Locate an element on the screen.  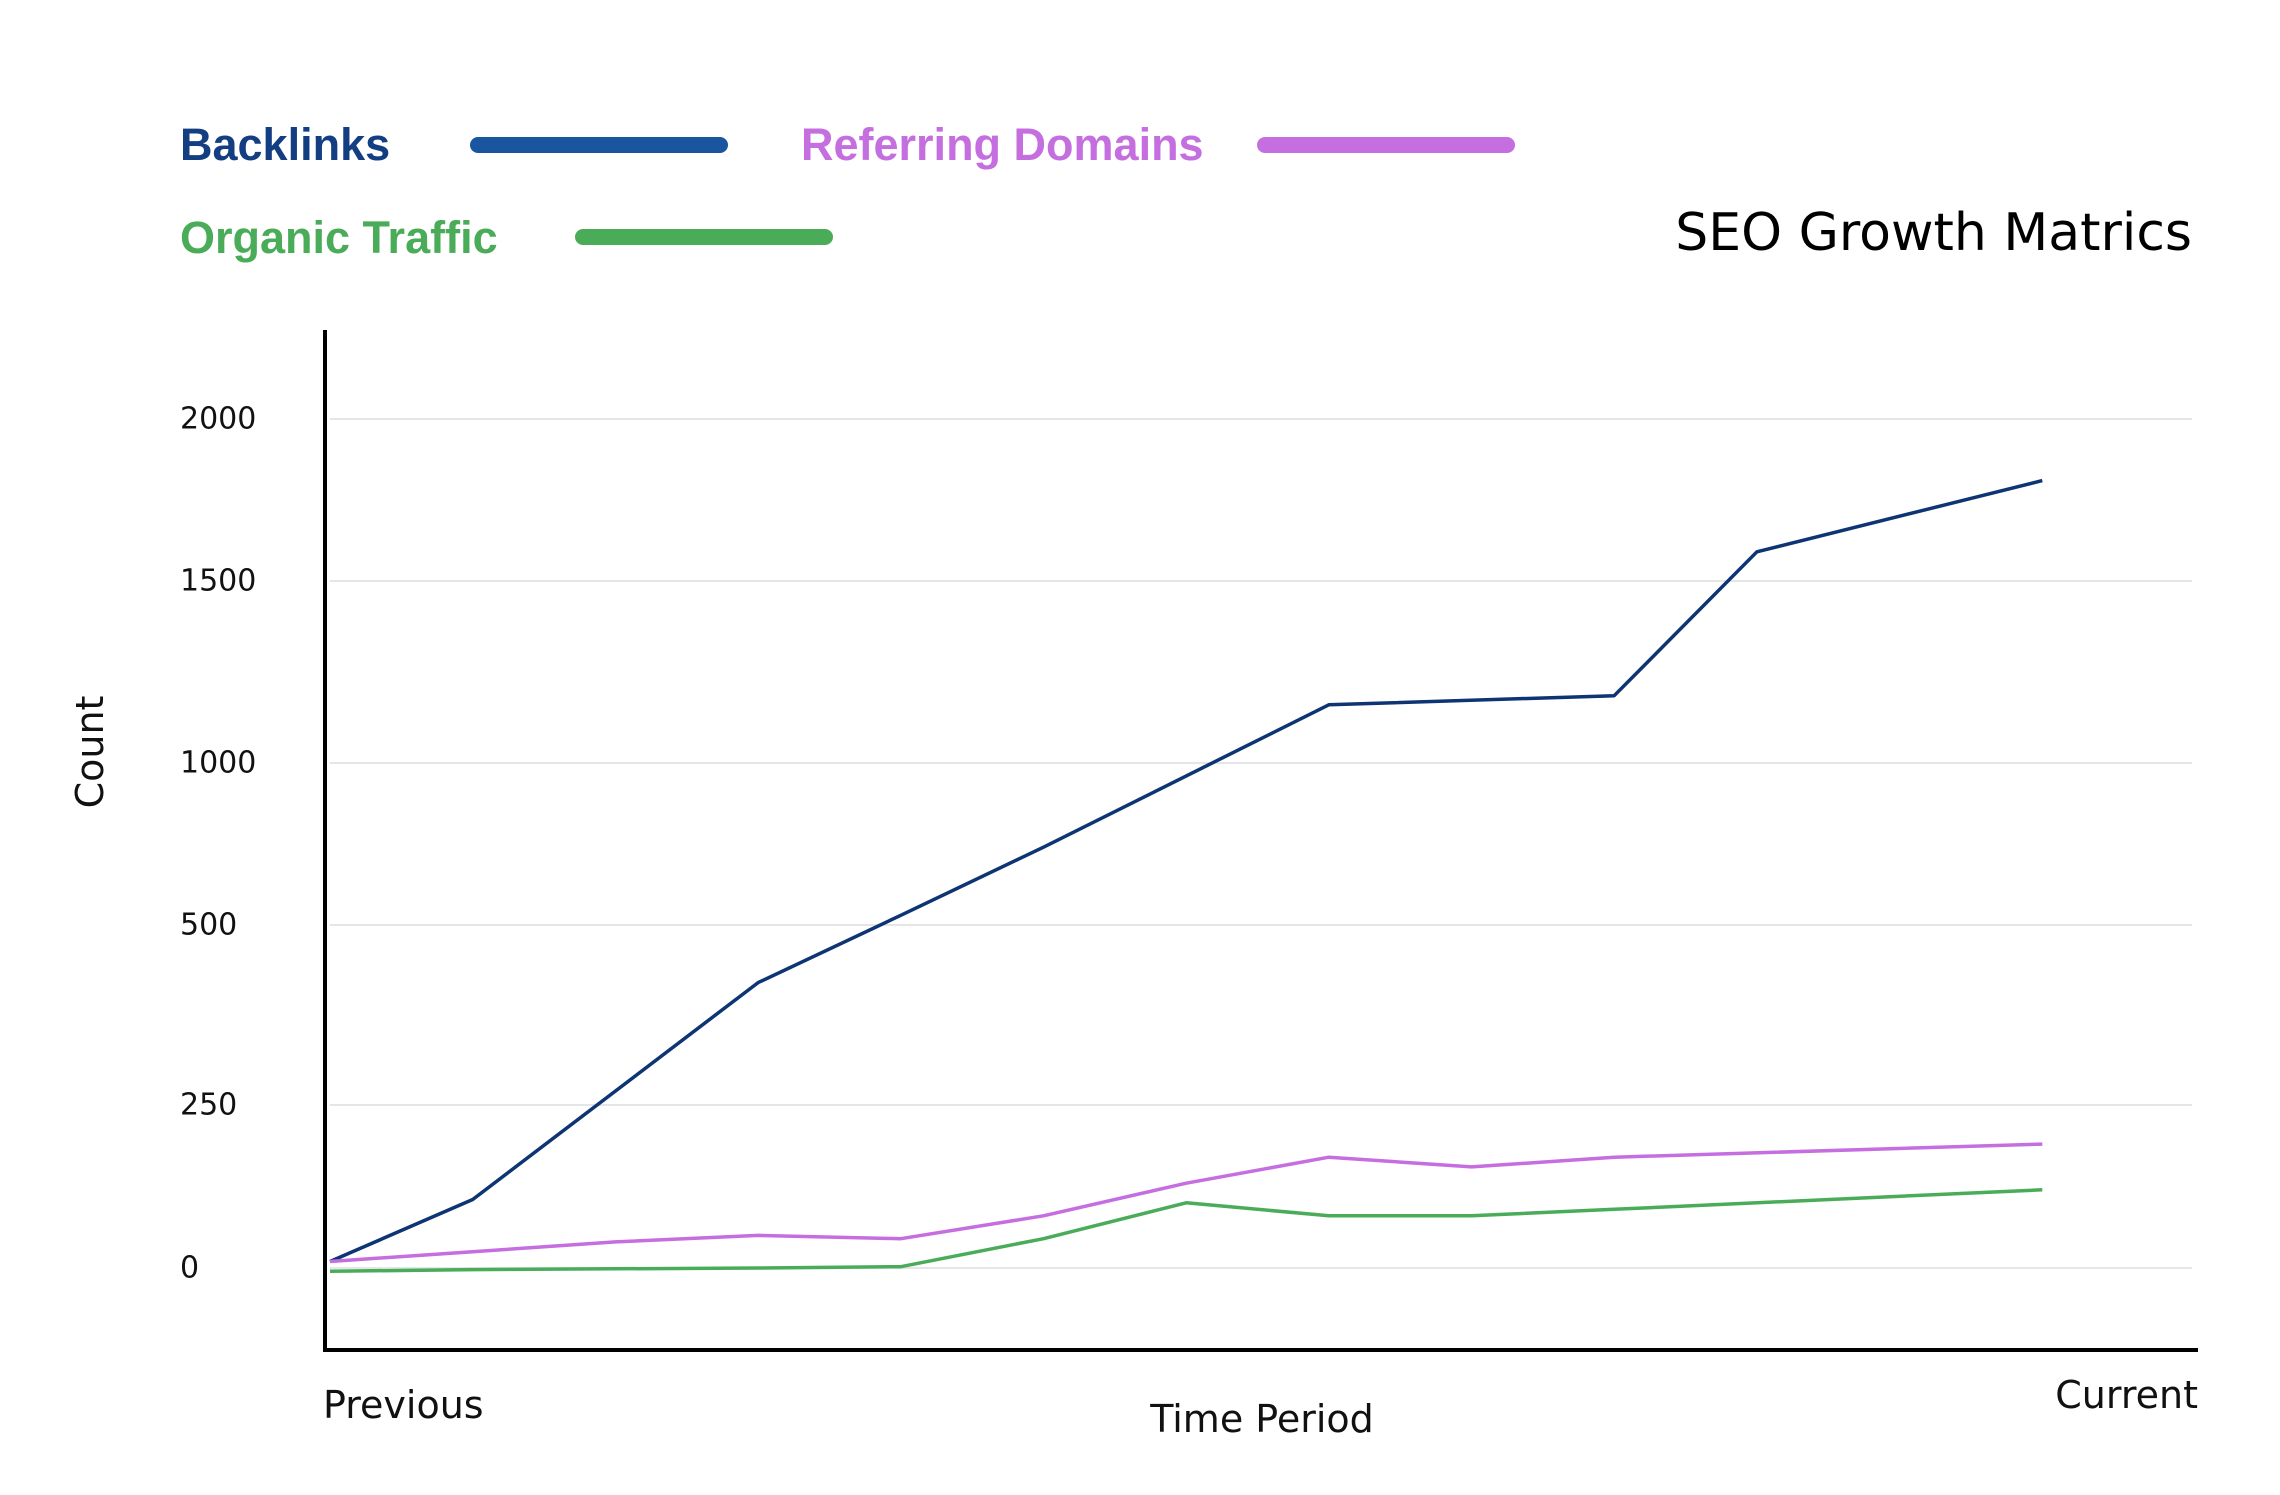
y-axis-title: Count is located at coordinates (90, 752).